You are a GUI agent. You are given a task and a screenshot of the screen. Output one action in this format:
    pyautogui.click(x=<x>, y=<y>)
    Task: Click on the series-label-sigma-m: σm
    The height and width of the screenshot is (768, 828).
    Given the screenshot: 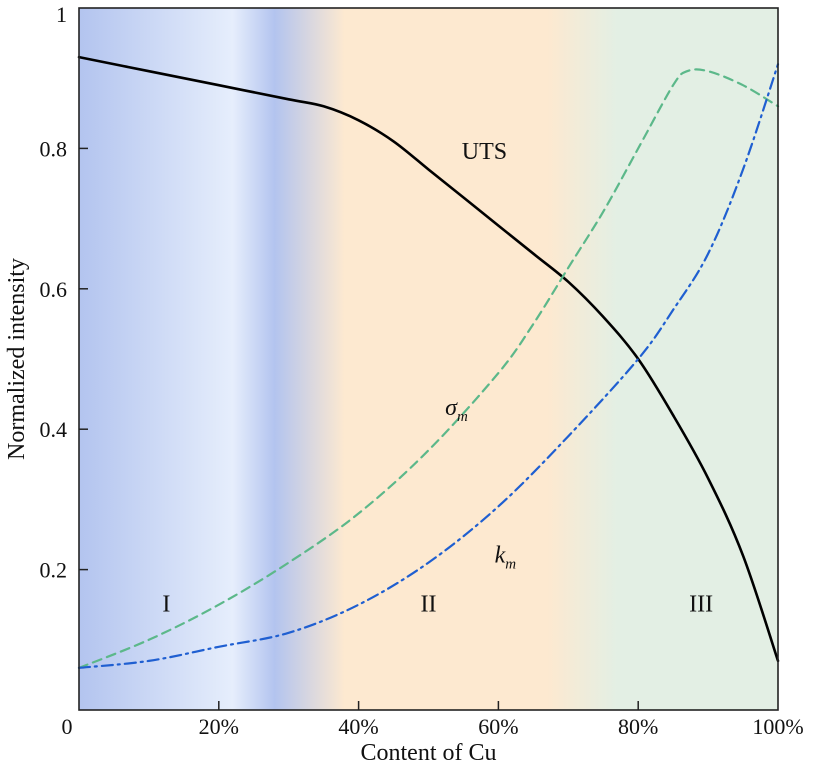 What is the action you would take?
    pyautogui.click(x=456, y=410)
    